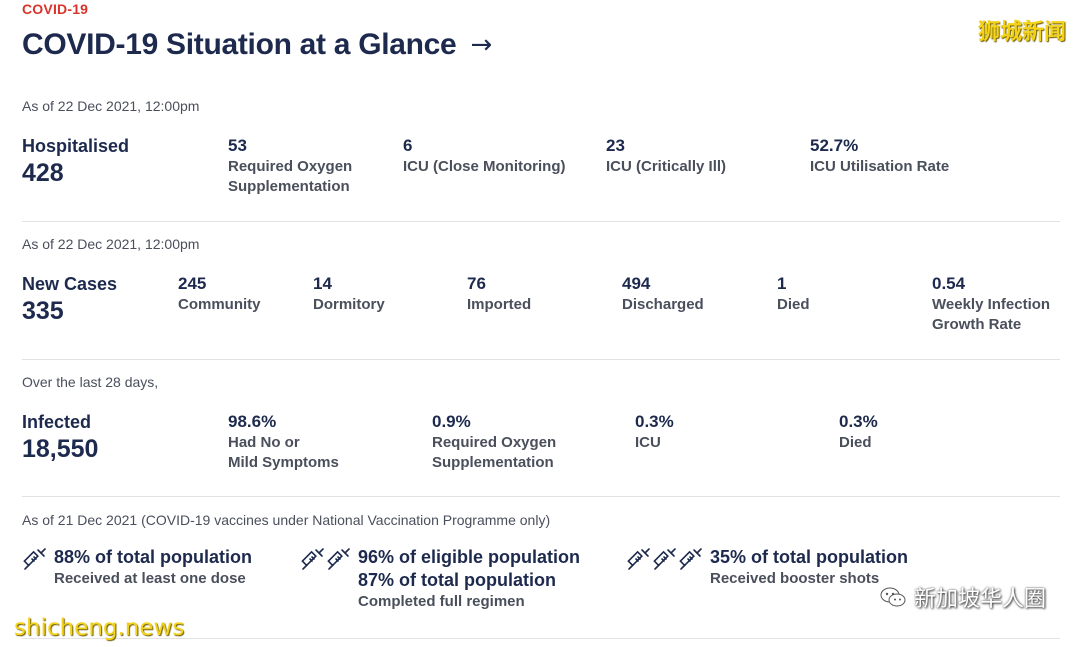  What do you see at coordinates (476, 283) in the screenshot?
I see `imported-value: 76` at bounding box center [476, 283].